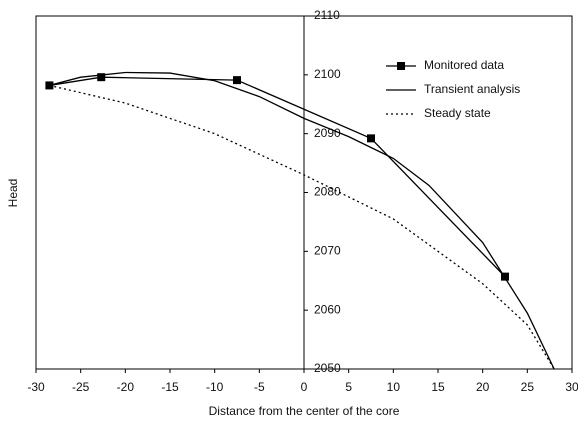 This screenshot has width=578, height=430. I want to click on x-tick-label: -30, so click(36, 387).